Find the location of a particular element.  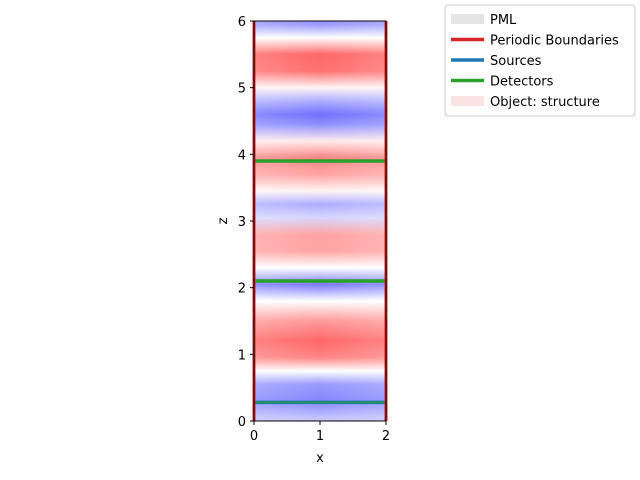

legend-label-1: Periodic Boundaries is located at coordinates (554, 41).